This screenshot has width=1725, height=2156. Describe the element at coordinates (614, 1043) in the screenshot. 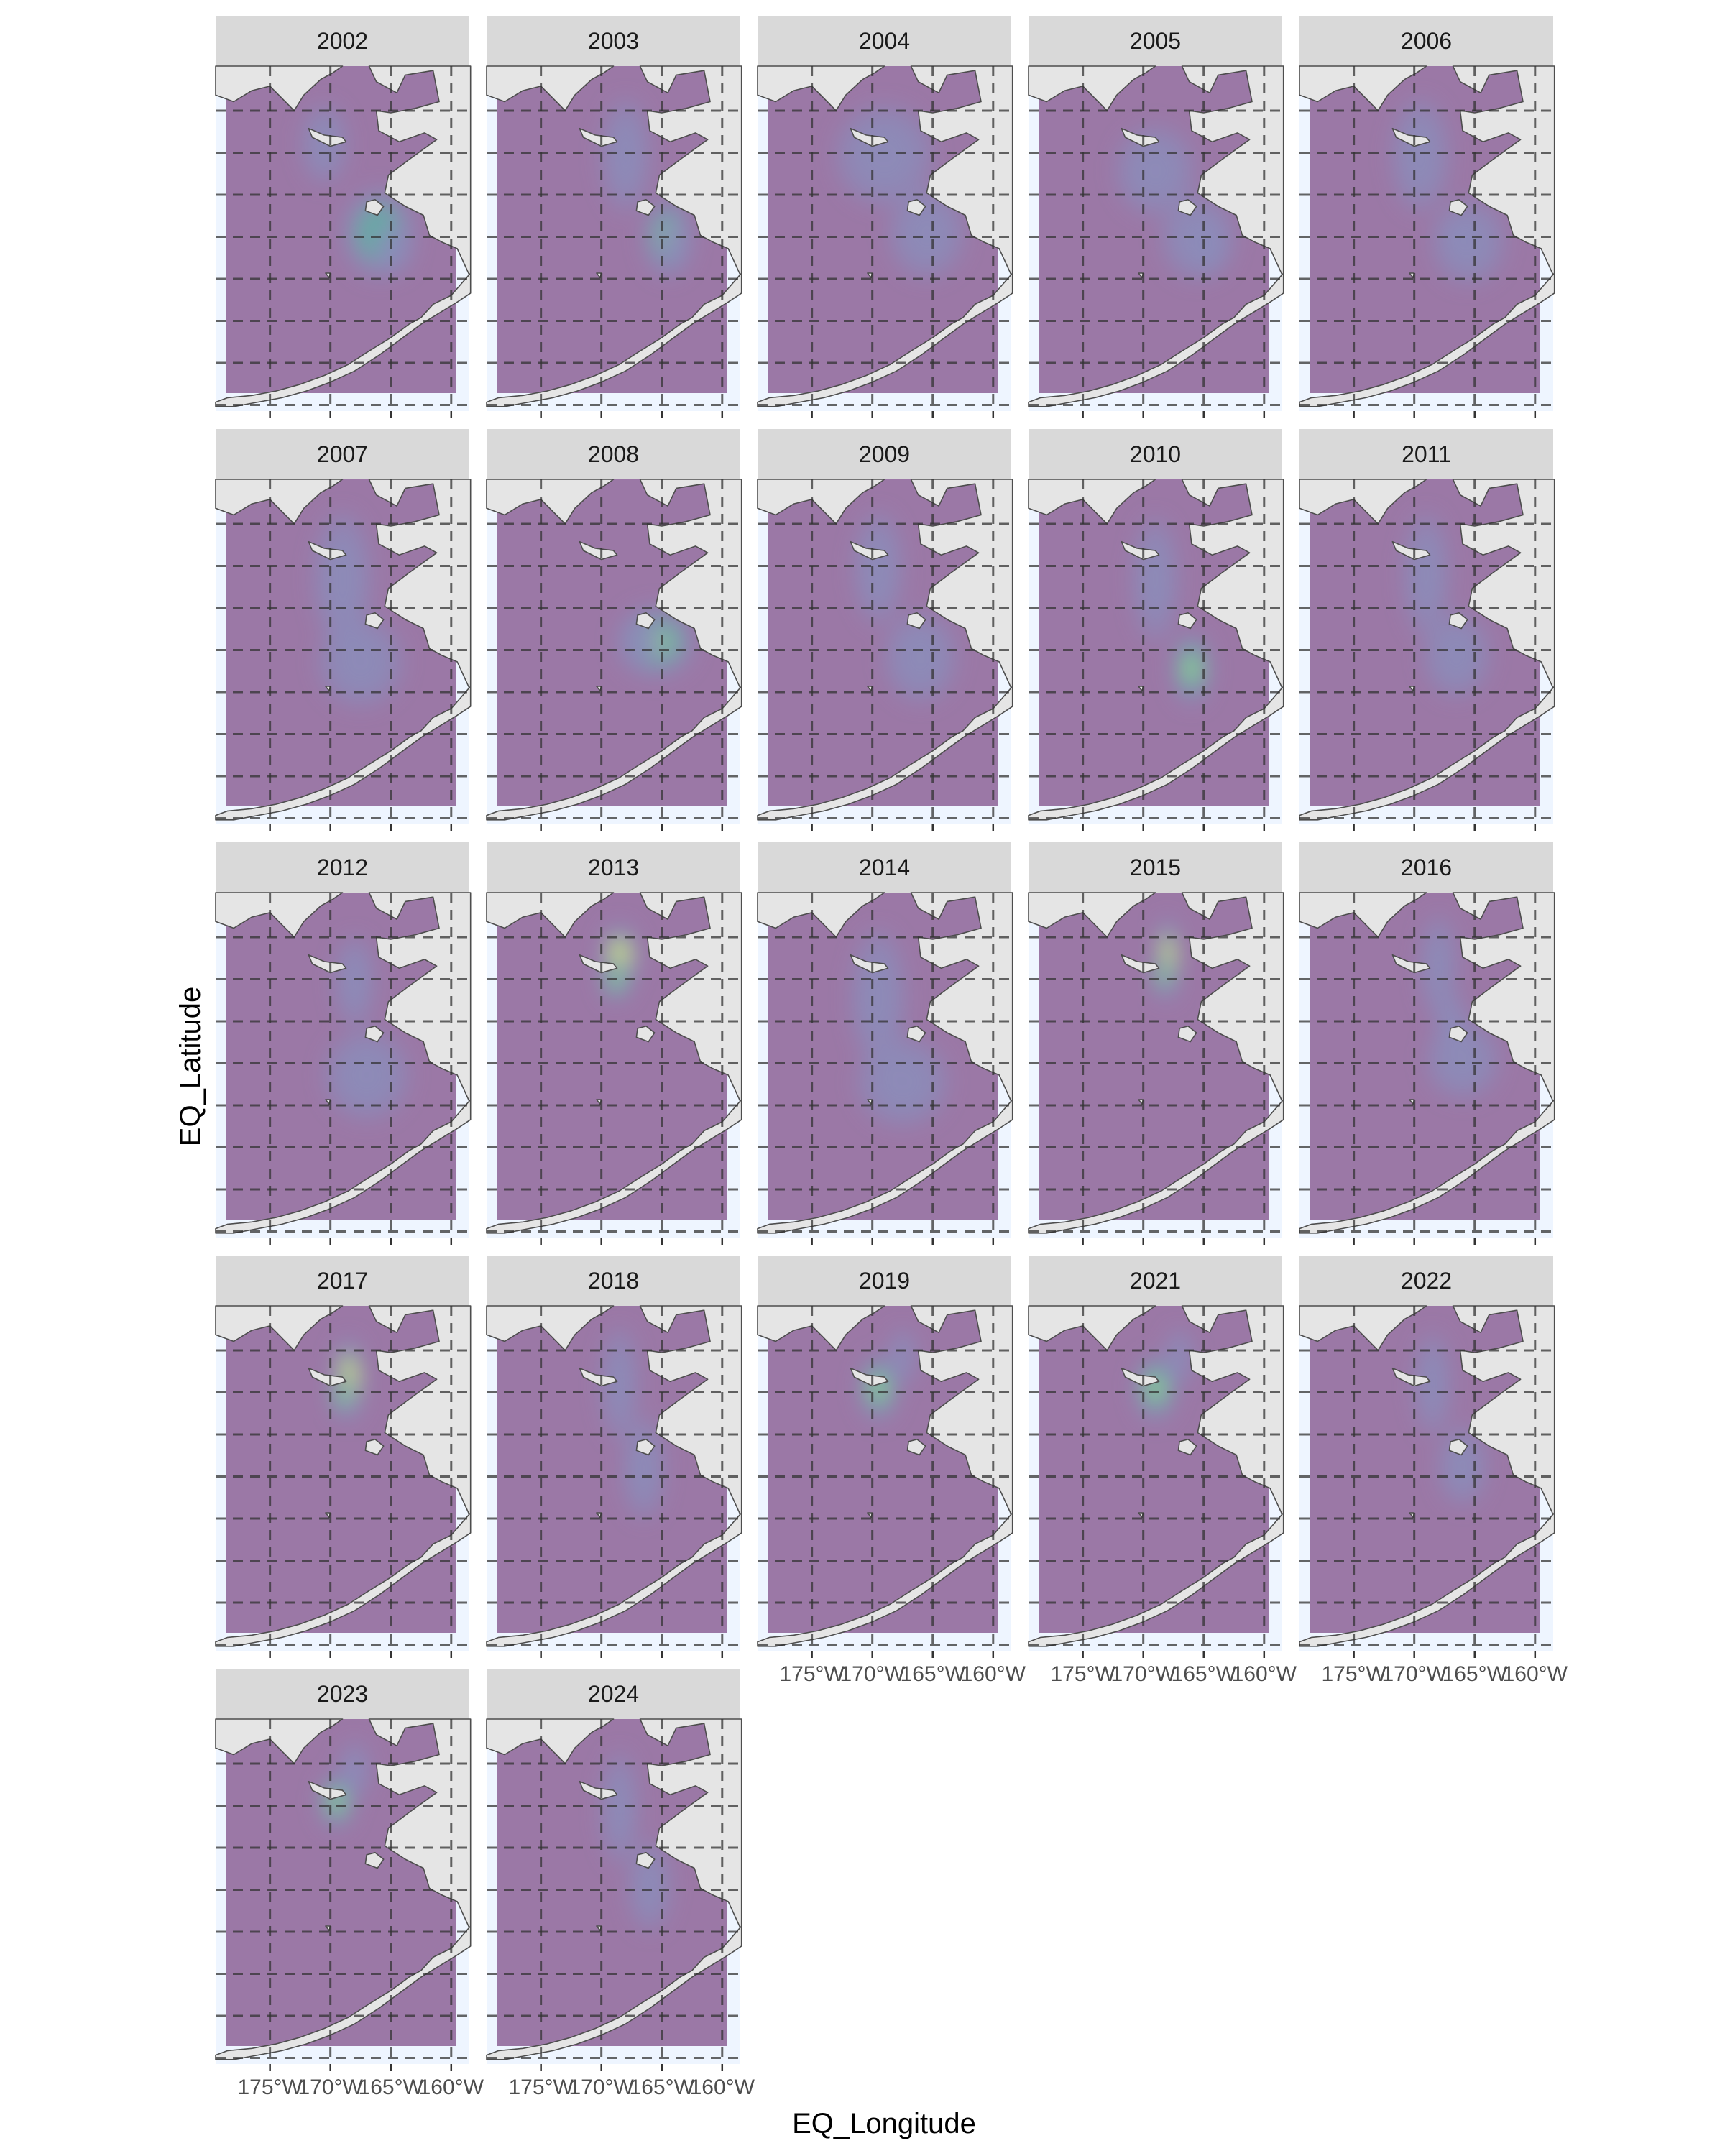

I see `facet-panel-2013: 2013` at that location.